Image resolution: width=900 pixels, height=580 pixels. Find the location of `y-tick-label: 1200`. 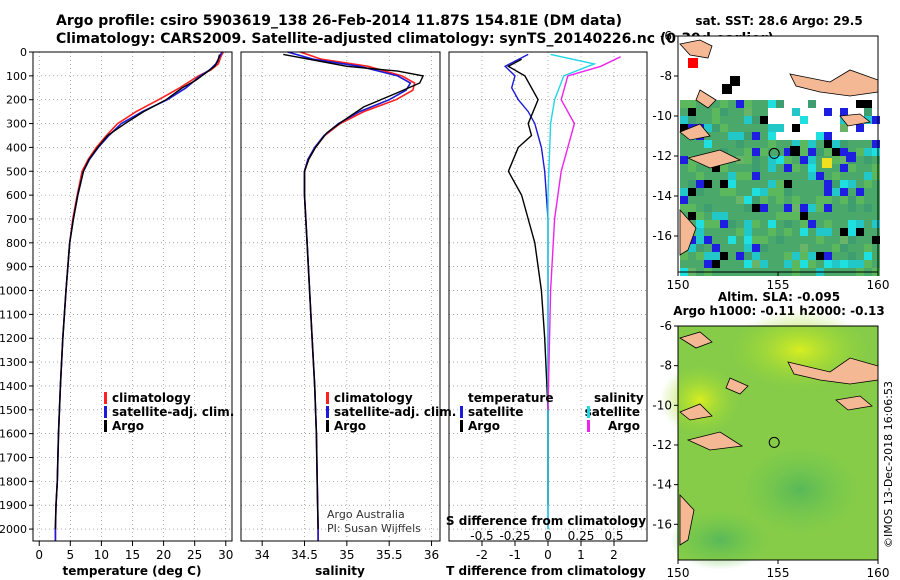

y-tick-label: 1200 is located at coordinates (13, 338).